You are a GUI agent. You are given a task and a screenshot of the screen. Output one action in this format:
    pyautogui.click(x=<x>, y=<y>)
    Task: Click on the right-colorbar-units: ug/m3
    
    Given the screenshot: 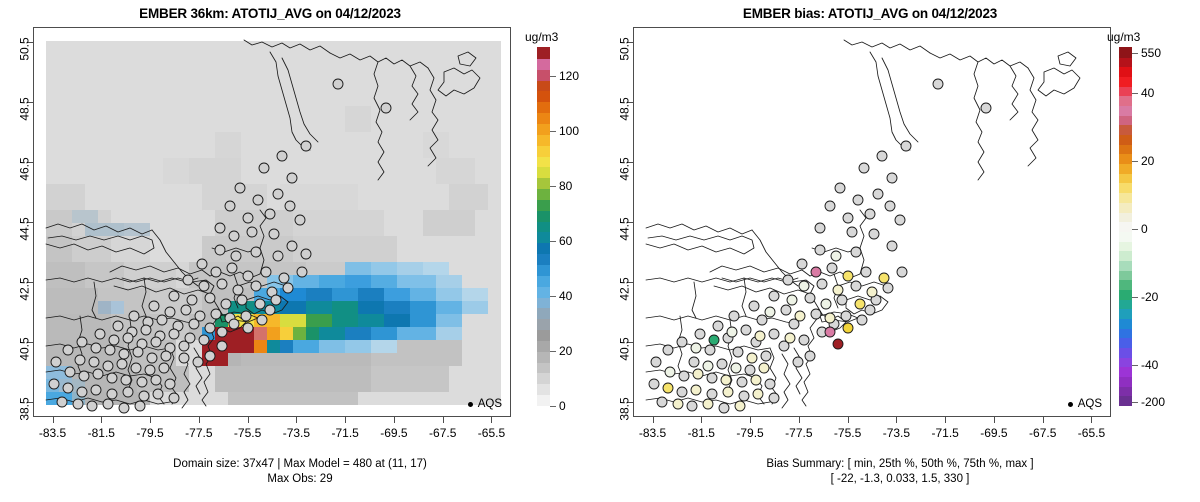 What is the action you would take?
    pyautogui.click(x=1124, y=37)
    